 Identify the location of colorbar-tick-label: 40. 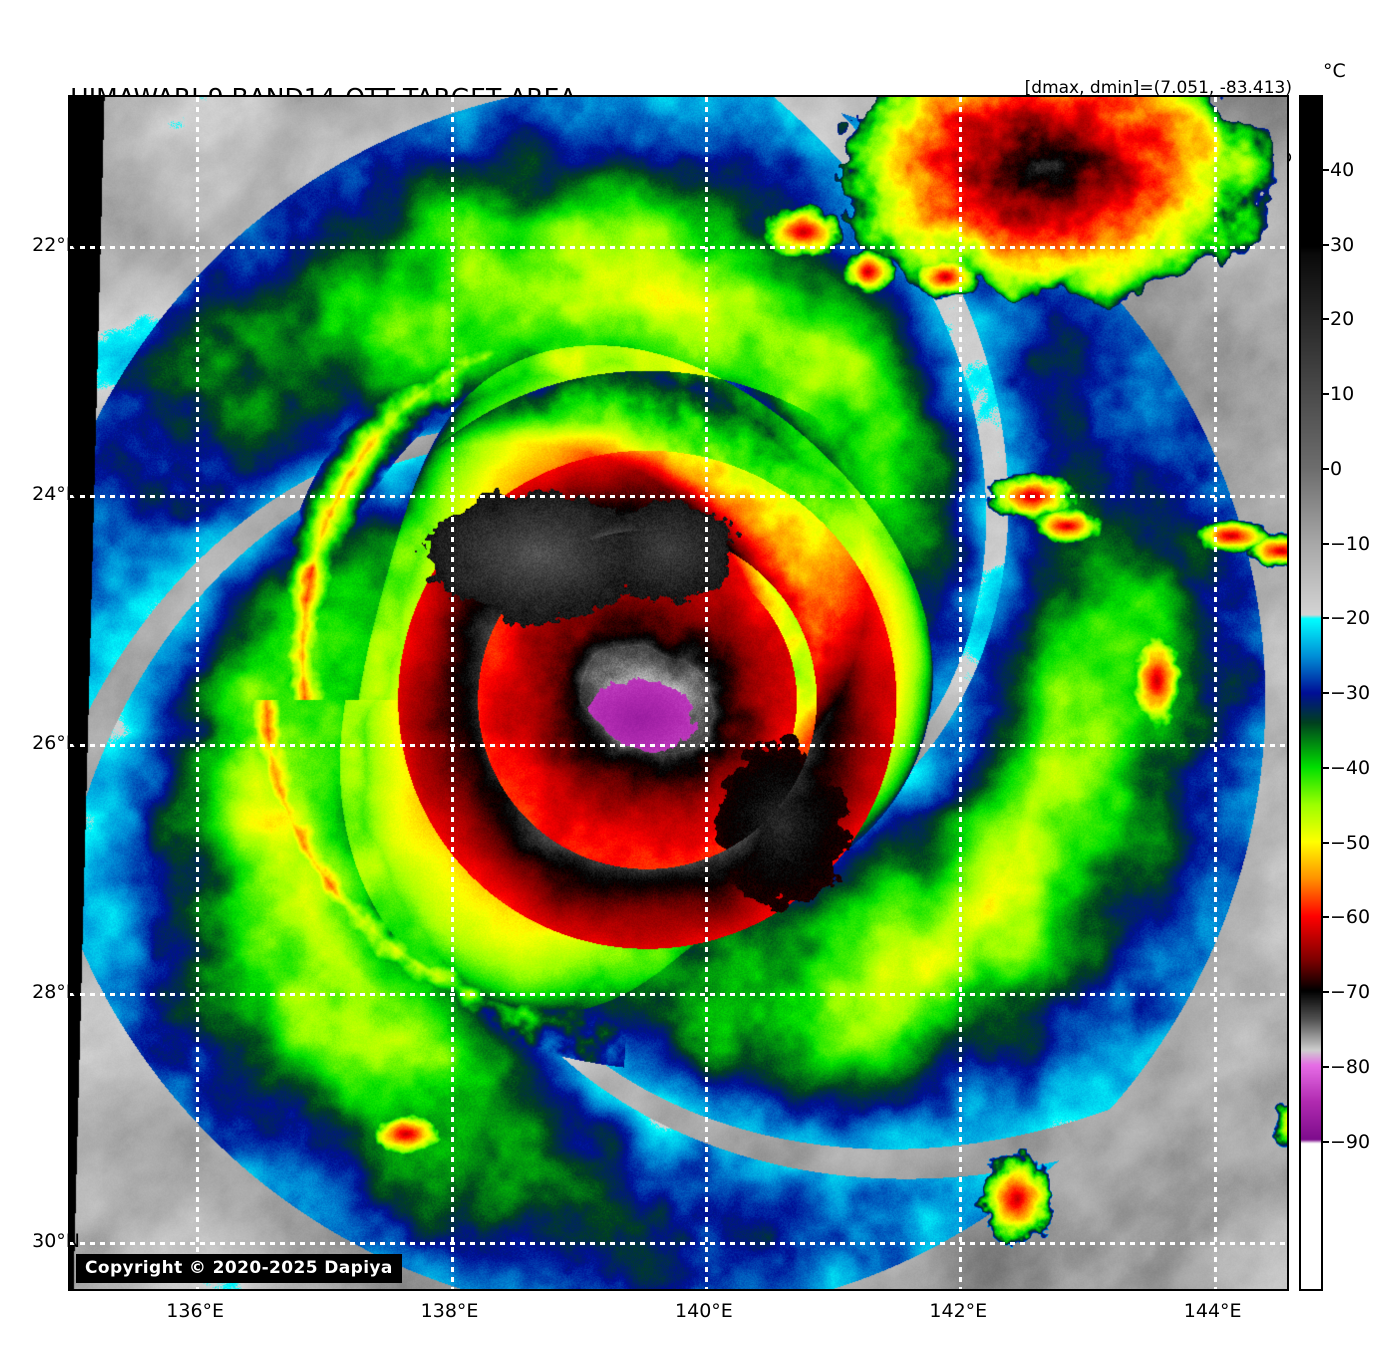
(1342, 169).